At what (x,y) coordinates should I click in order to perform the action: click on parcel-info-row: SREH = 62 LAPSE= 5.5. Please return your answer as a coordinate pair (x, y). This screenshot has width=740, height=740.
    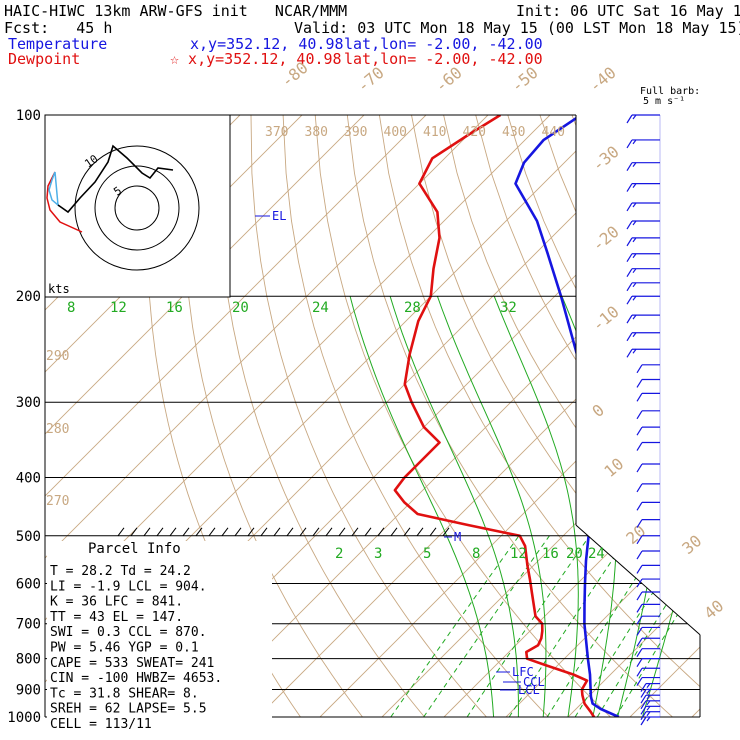
    Looking at the image, I should click on (128, 709).